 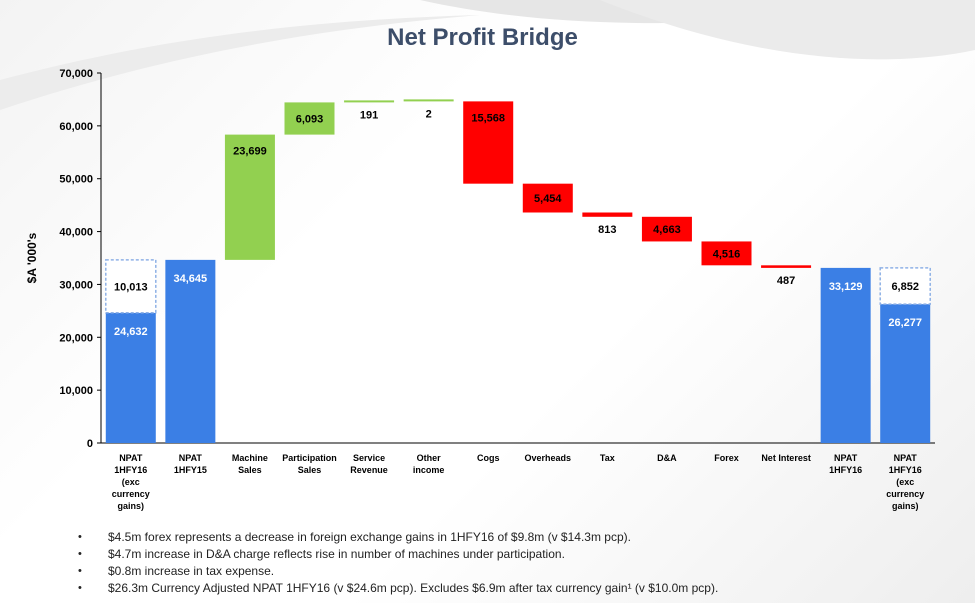 What do you see at coordinates (309, 458) in the screenshot?
I see `x-tick-label: Participation` at bounding box center [309, 458].